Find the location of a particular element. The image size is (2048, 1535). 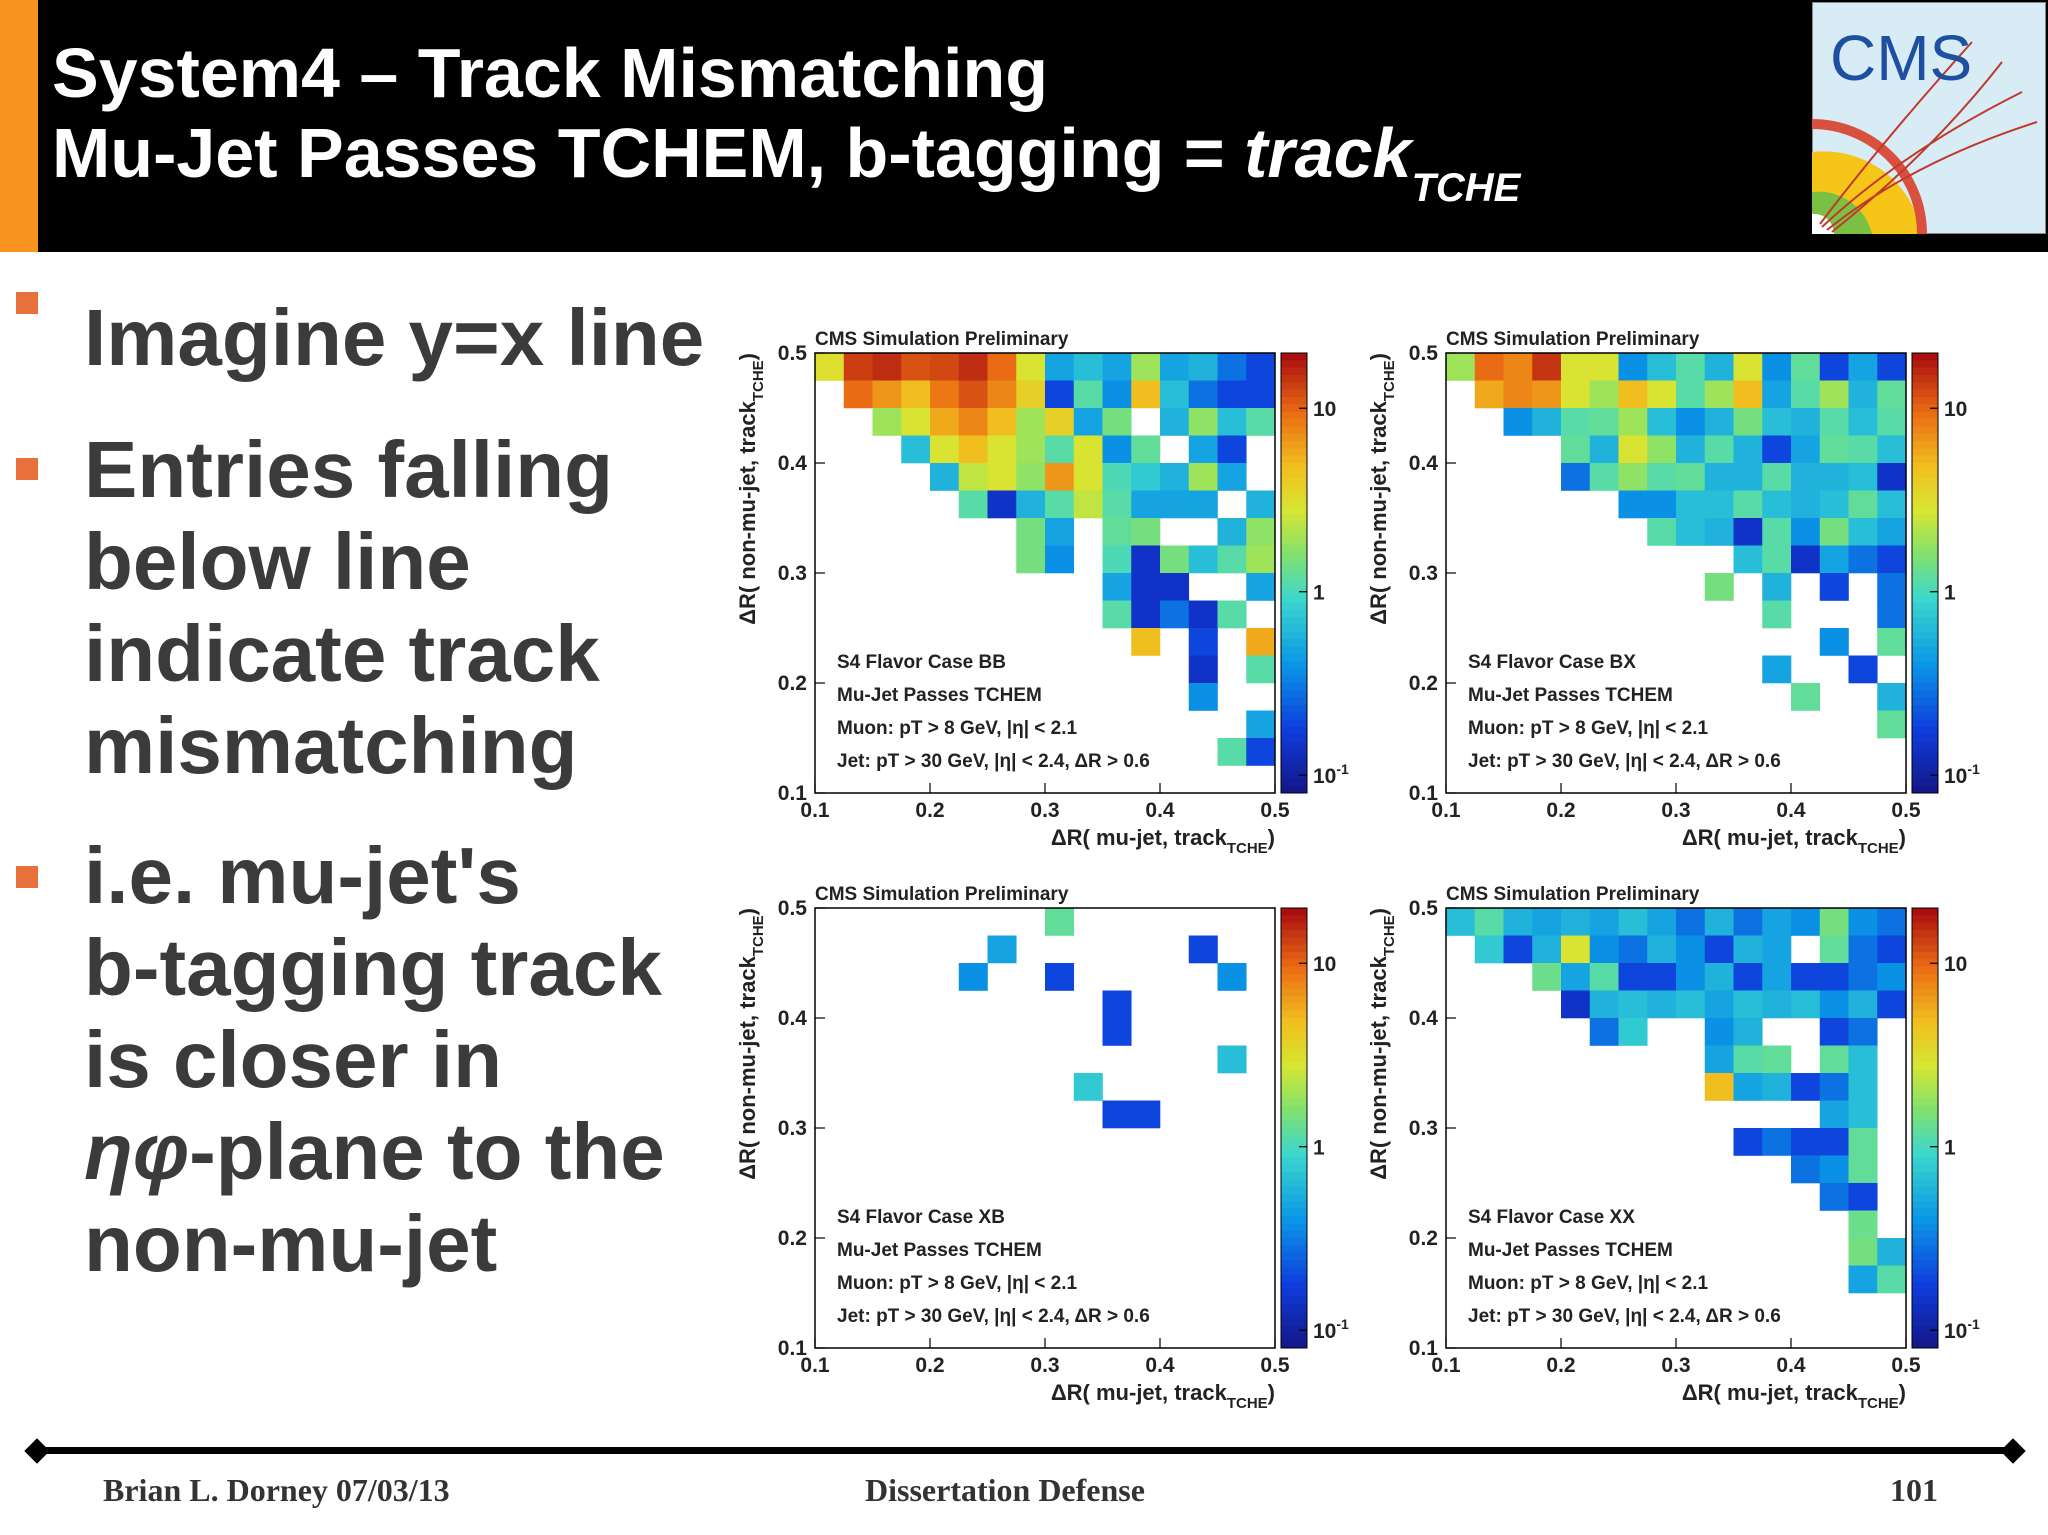

y-tick-label: 0.5 is located at coordinates (1424, 908).